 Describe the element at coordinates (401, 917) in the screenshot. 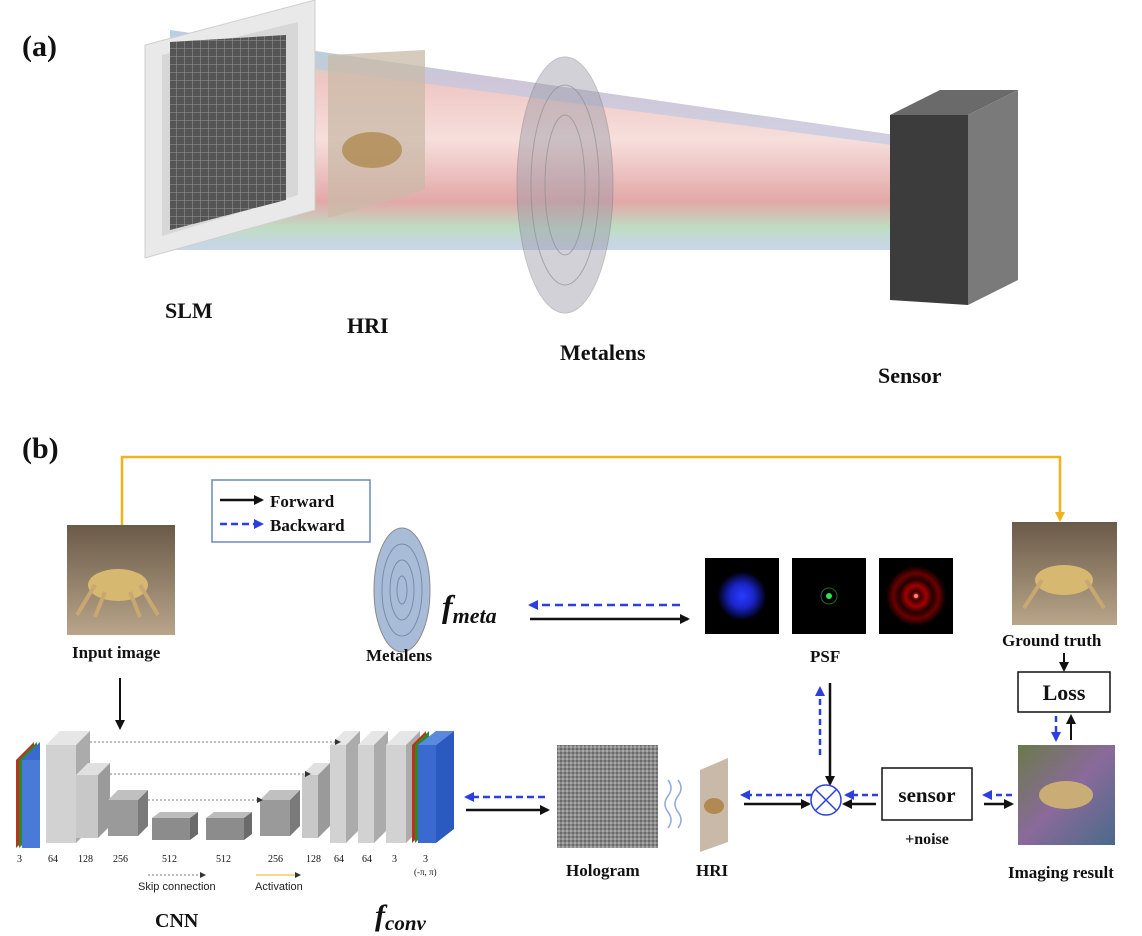

I see `f-conv-symbol: fconv` at that location.